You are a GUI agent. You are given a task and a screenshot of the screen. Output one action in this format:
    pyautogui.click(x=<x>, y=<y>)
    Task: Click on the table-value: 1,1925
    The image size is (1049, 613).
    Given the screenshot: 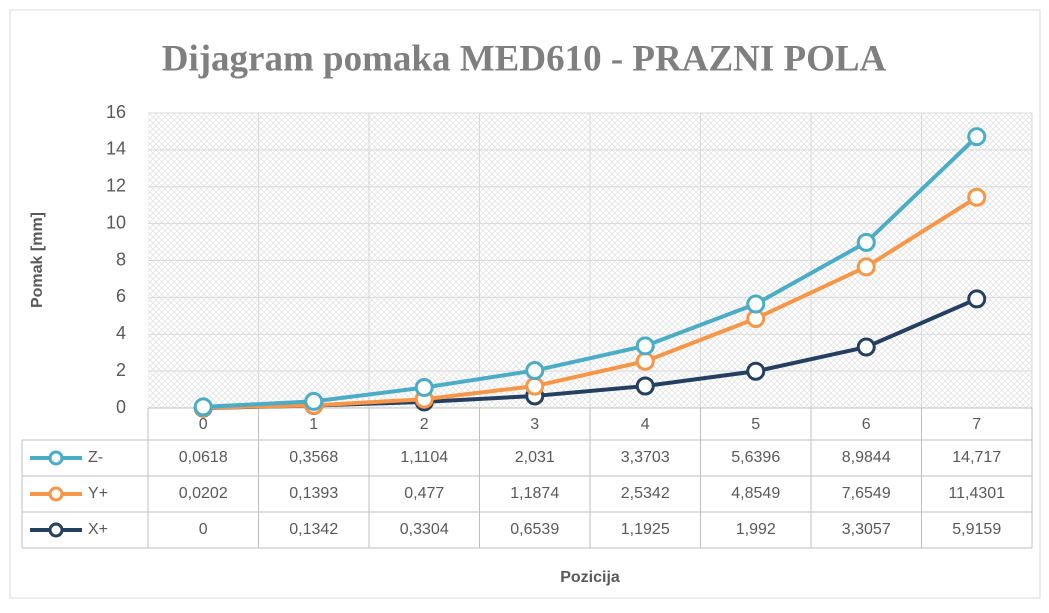 What is the action you would take?
    pyautogui.click(x=645, y=529)
    